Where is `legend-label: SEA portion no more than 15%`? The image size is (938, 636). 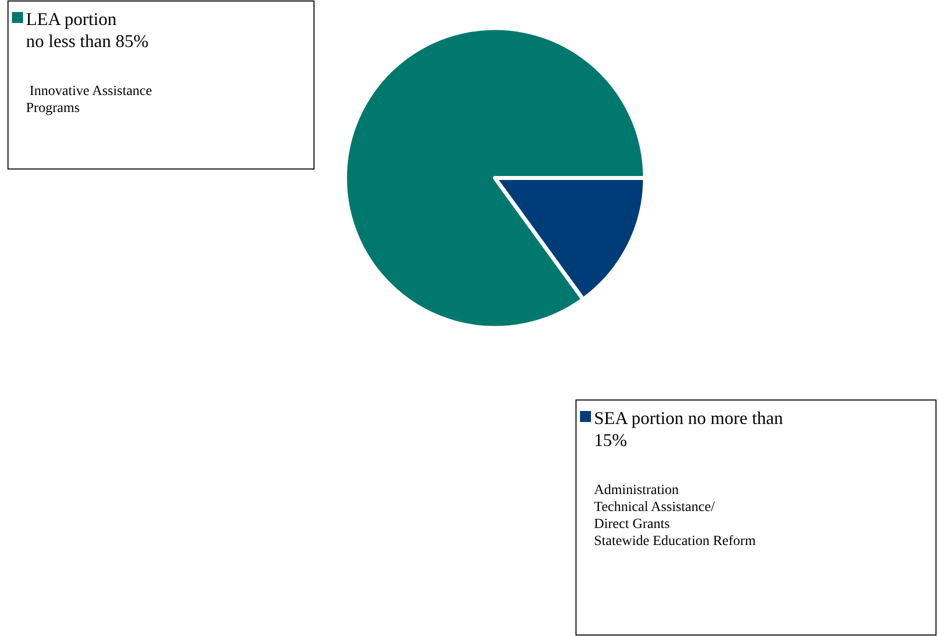 legend-label: SEA portion no more than 15% is located at coordinates (688, 429).